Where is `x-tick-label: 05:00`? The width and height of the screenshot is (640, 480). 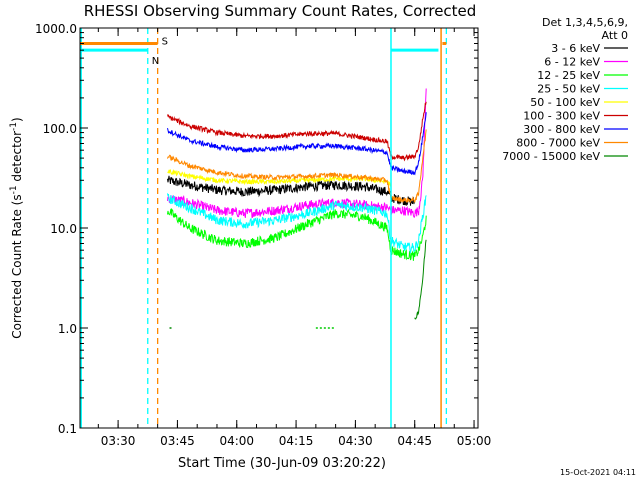 x-tick-label: 05:00 is located at coordinates (474, 441).